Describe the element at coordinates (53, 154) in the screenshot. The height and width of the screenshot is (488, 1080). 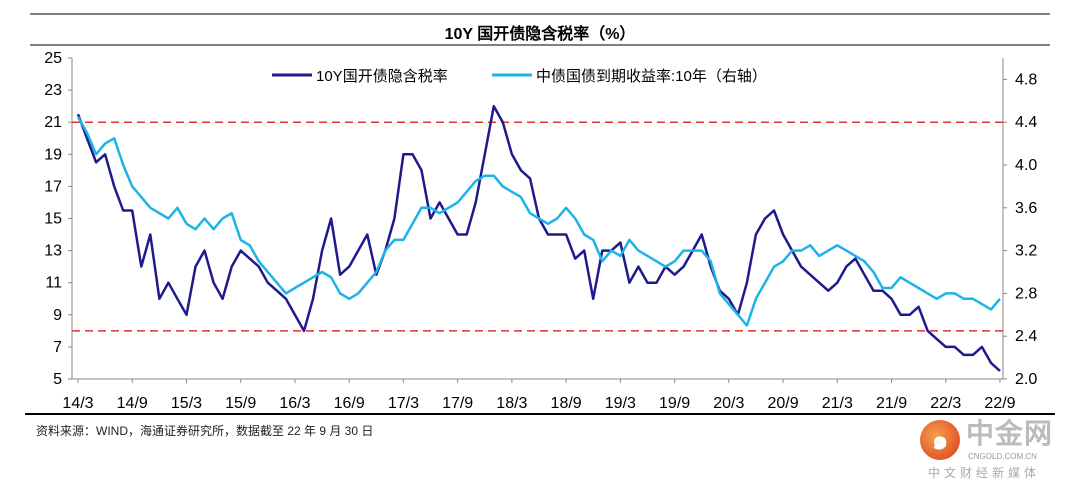
I see `y-left-tick-label: 19` at that location.